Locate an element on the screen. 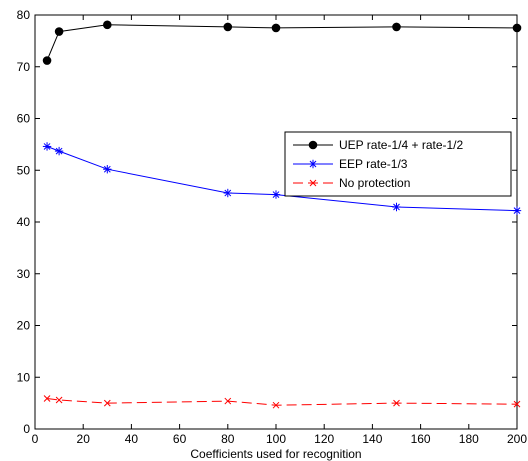 The height and width of the screenshot is (461, 528). y-tick-label: 10 is located at coordinates (24, 377).